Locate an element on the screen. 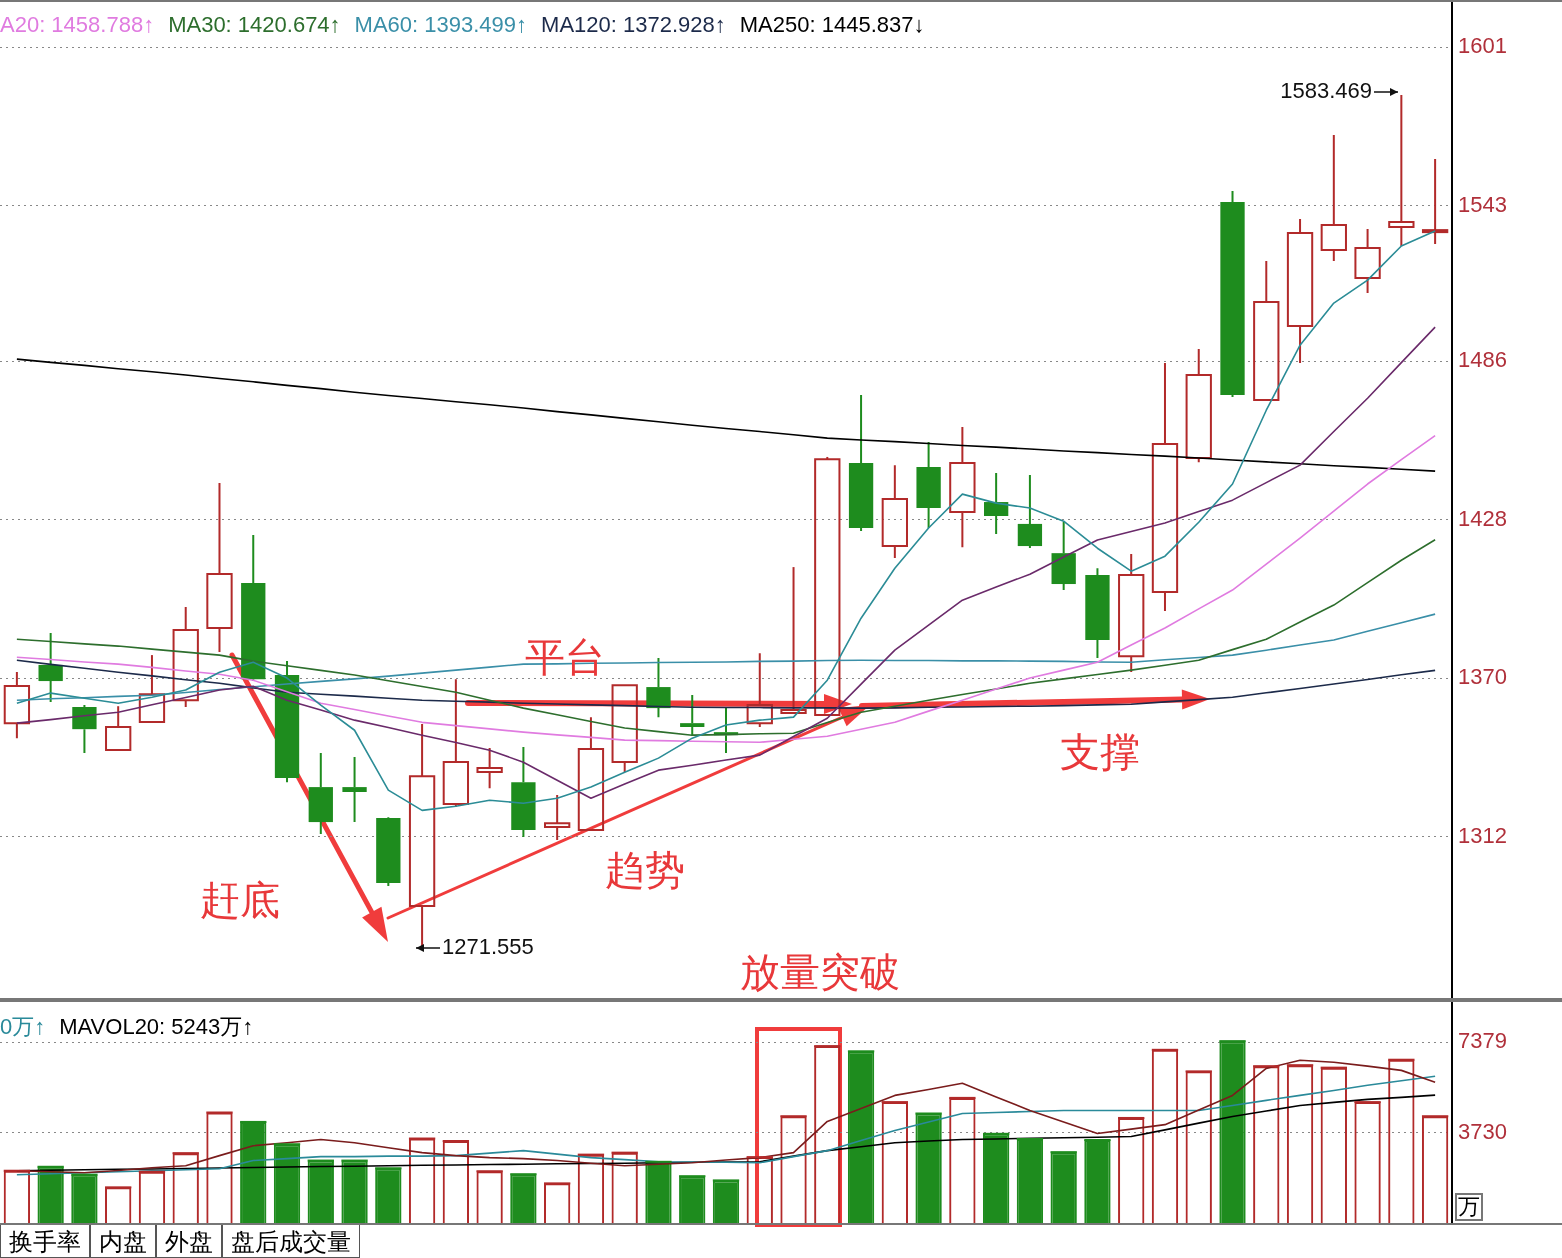 This screenshot has width=1562, height=1258. y-tick-label: 1543 is located at coordinates (1482, 204).